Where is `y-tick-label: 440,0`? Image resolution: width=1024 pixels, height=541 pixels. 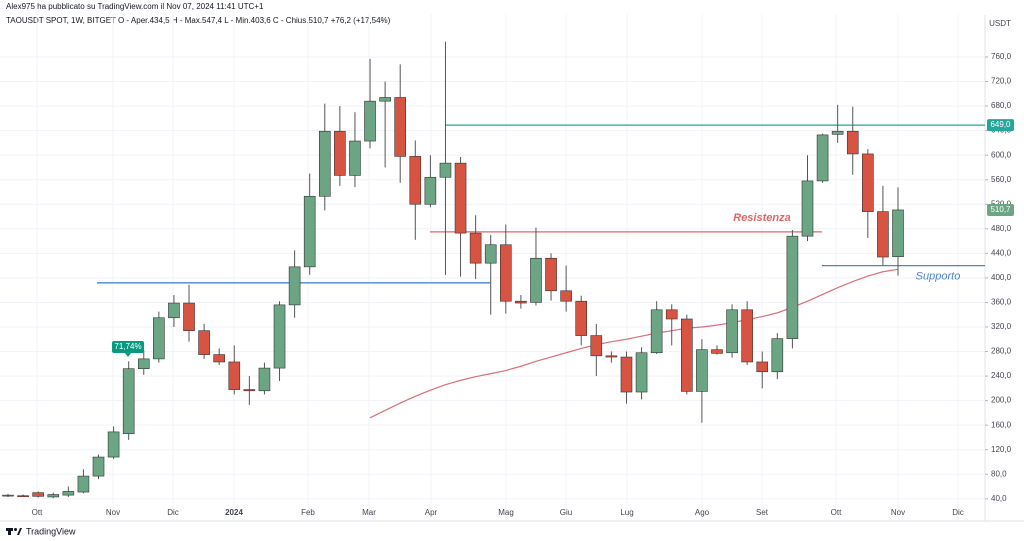
y-tick-label: 440,0 is located at coordinates (1001, 252).